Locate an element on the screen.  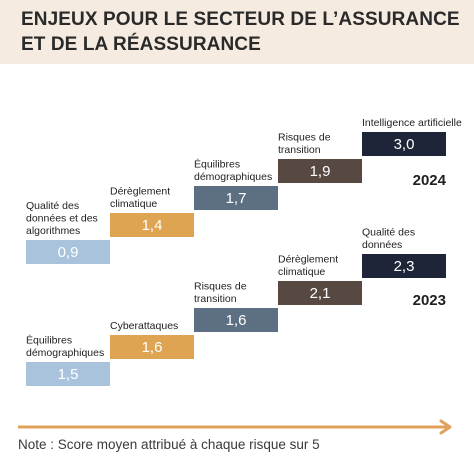
category-label: données et des is located at coordinates (62, 219).